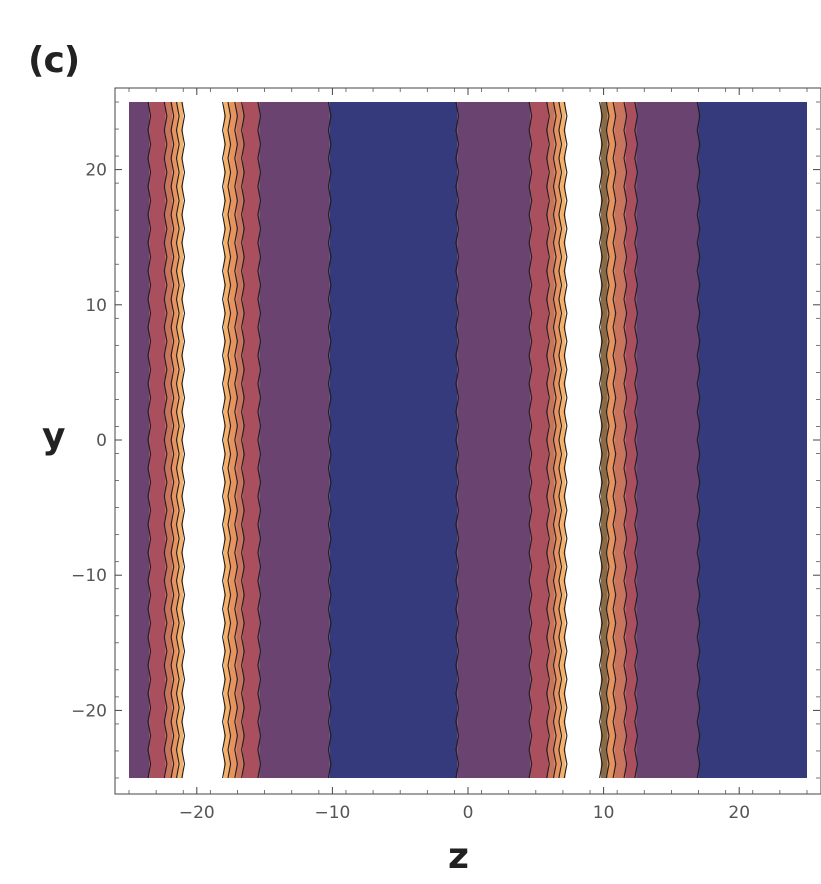 This screenshot has width=821, height=884. I want to click on x-axis-label: z, so click(458, 856).